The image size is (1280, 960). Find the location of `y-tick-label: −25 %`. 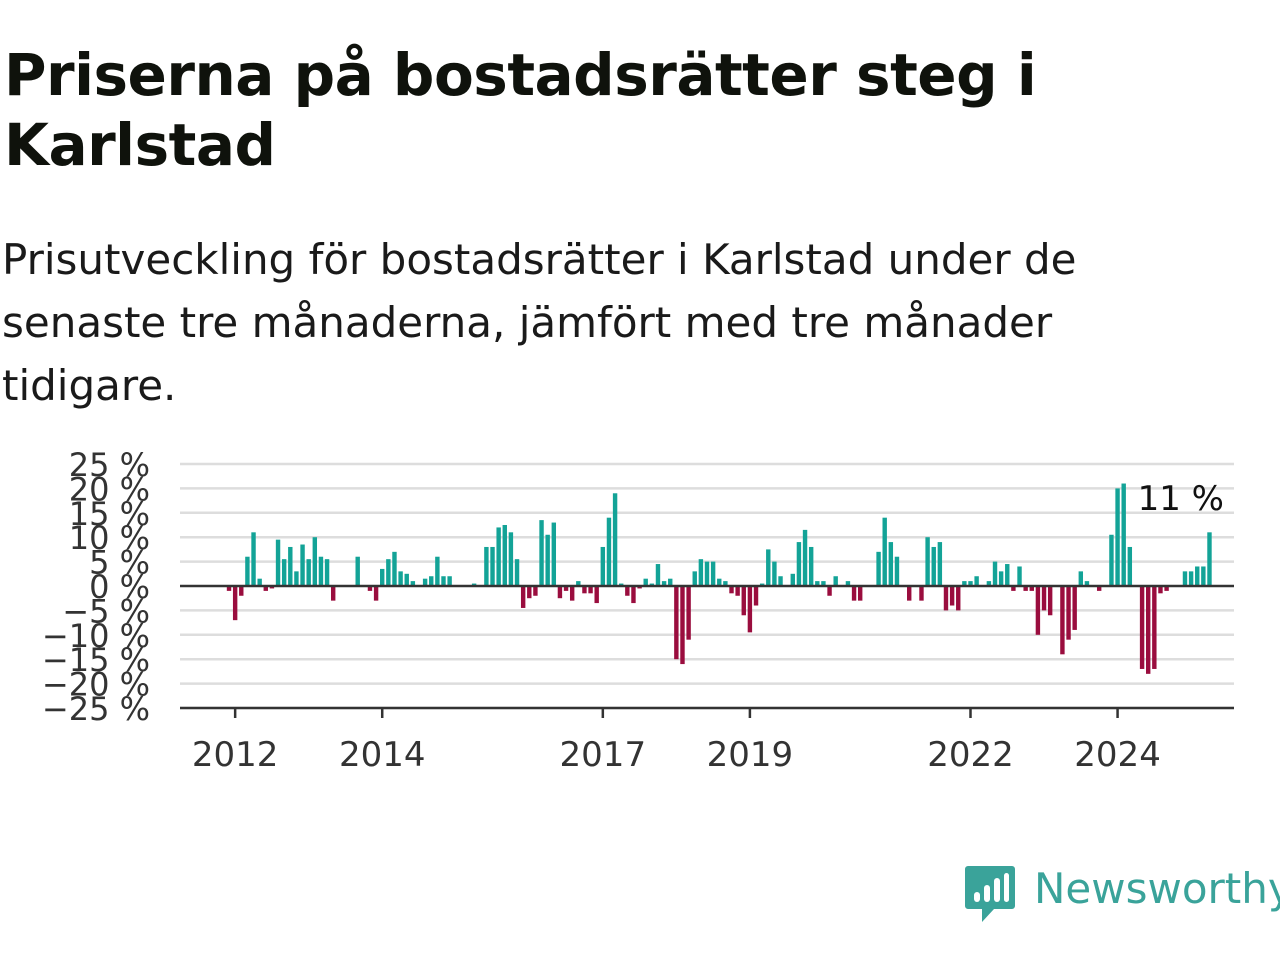

y-tick-label: −25 % is located at coordinates (96, 709).